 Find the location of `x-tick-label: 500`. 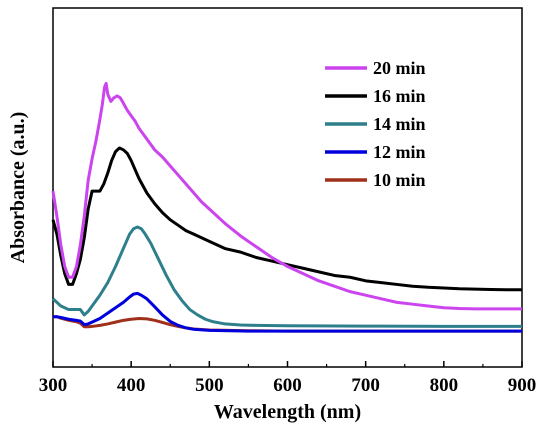

x-tick-label: 500 is located at coordinates (209, 385).